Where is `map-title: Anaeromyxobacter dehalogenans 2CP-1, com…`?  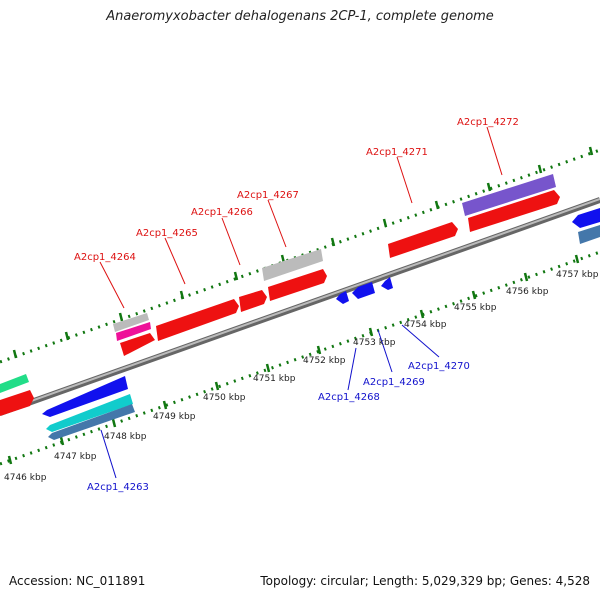
map-title: Anaeromyxobacter dehalogenans 2CP-1, com… is located at coordinates (300, 16).